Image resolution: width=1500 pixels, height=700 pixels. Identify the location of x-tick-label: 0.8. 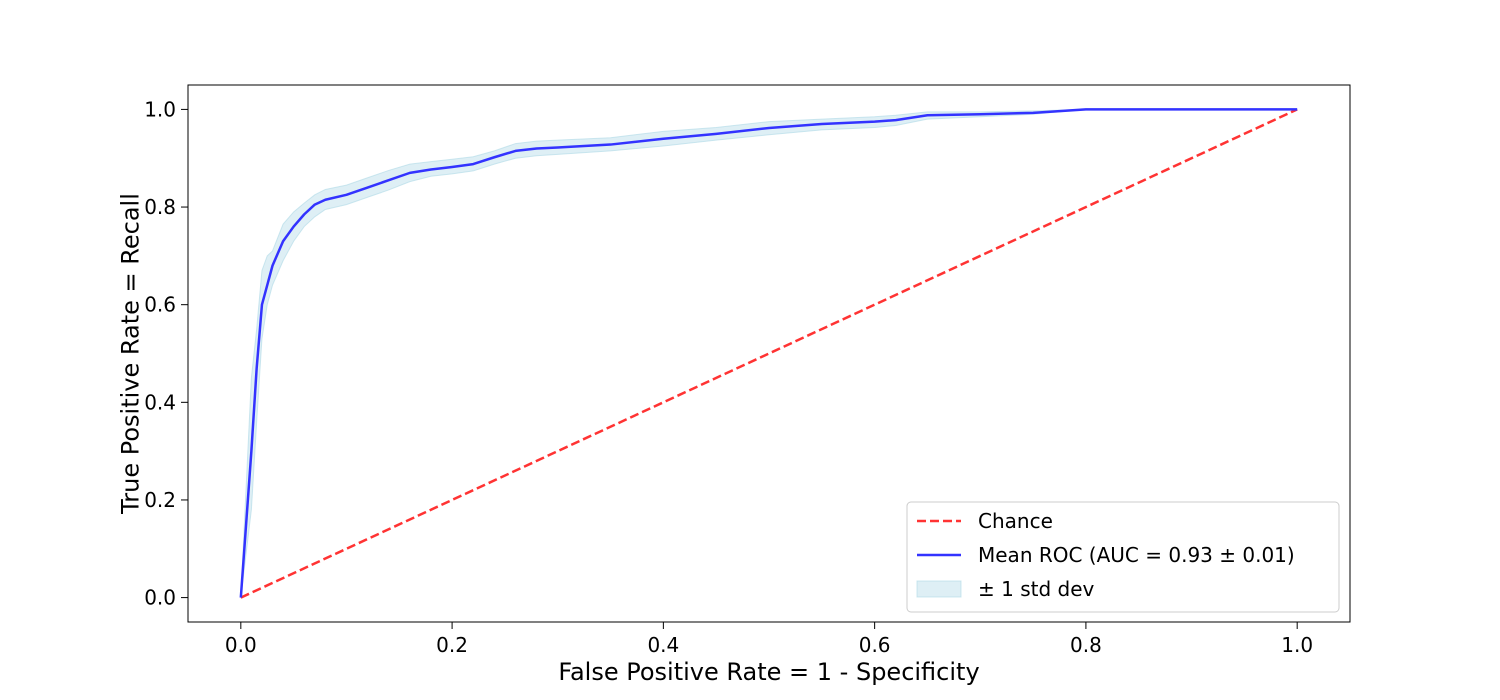
(1086, 645).